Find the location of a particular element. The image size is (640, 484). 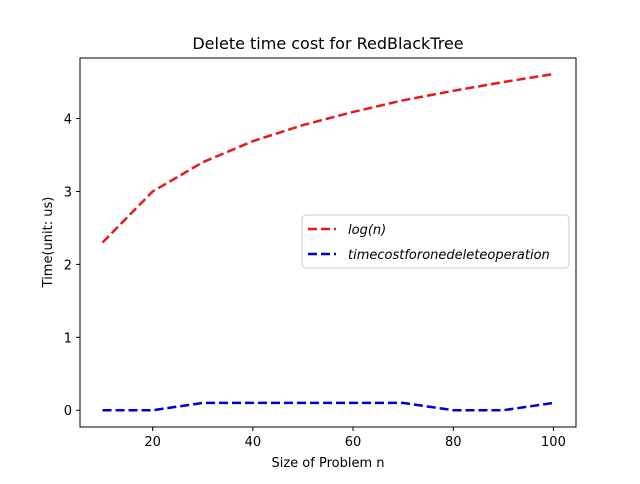

y-tick-label: 4 is located at coordinates (68, 120).